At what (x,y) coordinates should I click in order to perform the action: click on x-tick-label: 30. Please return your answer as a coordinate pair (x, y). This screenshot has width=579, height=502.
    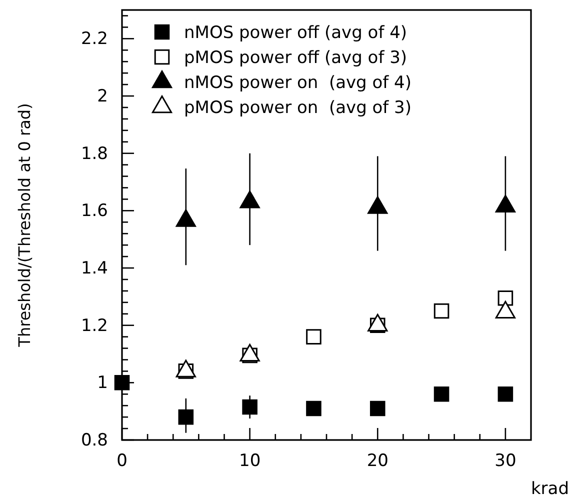
    Looking at the image, I should click on (505, 461).